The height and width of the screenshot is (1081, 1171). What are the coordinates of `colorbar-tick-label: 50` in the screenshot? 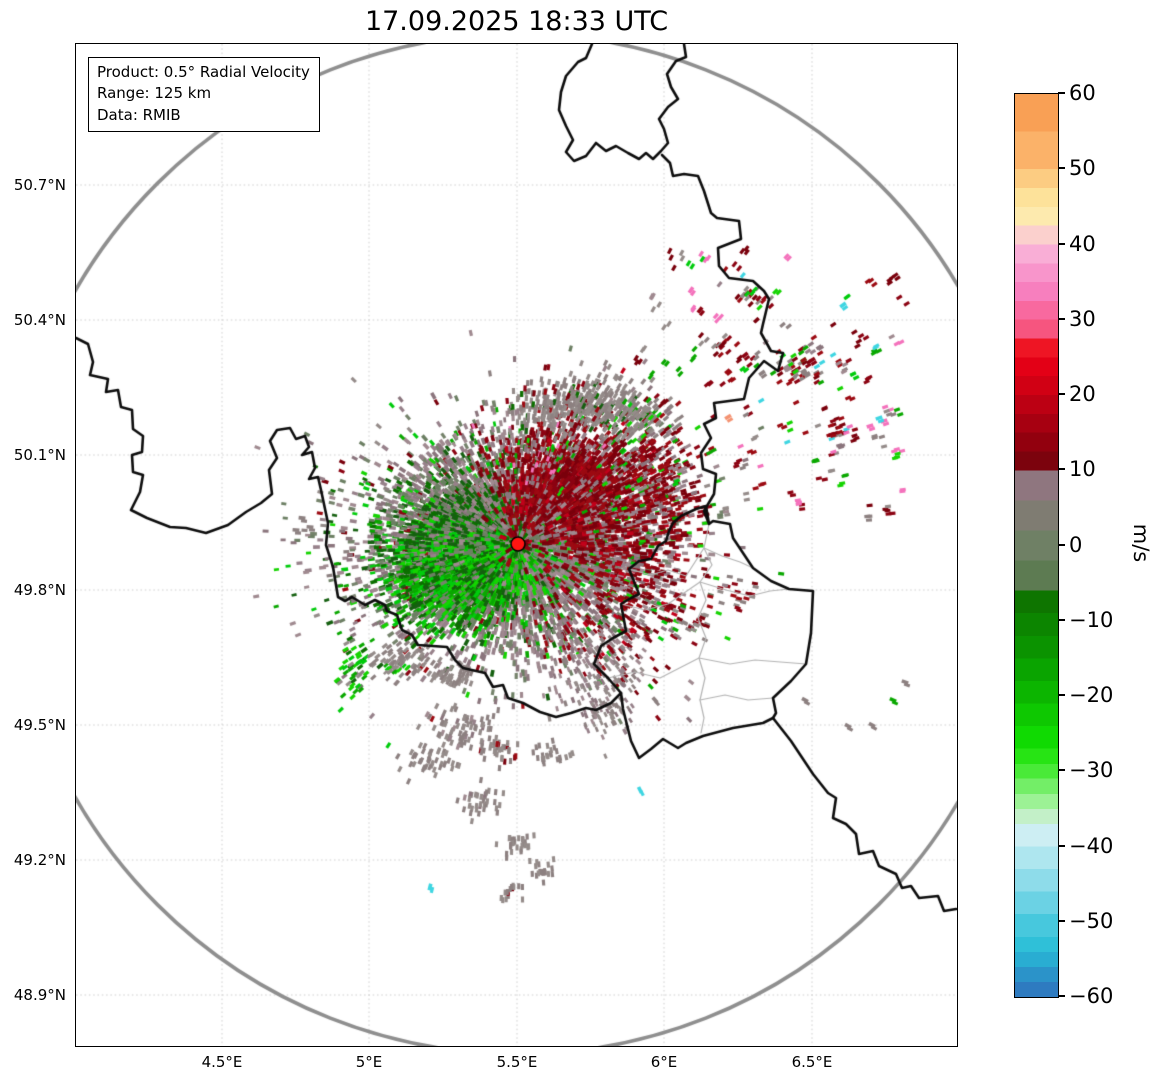 It's located at (1082, 168).